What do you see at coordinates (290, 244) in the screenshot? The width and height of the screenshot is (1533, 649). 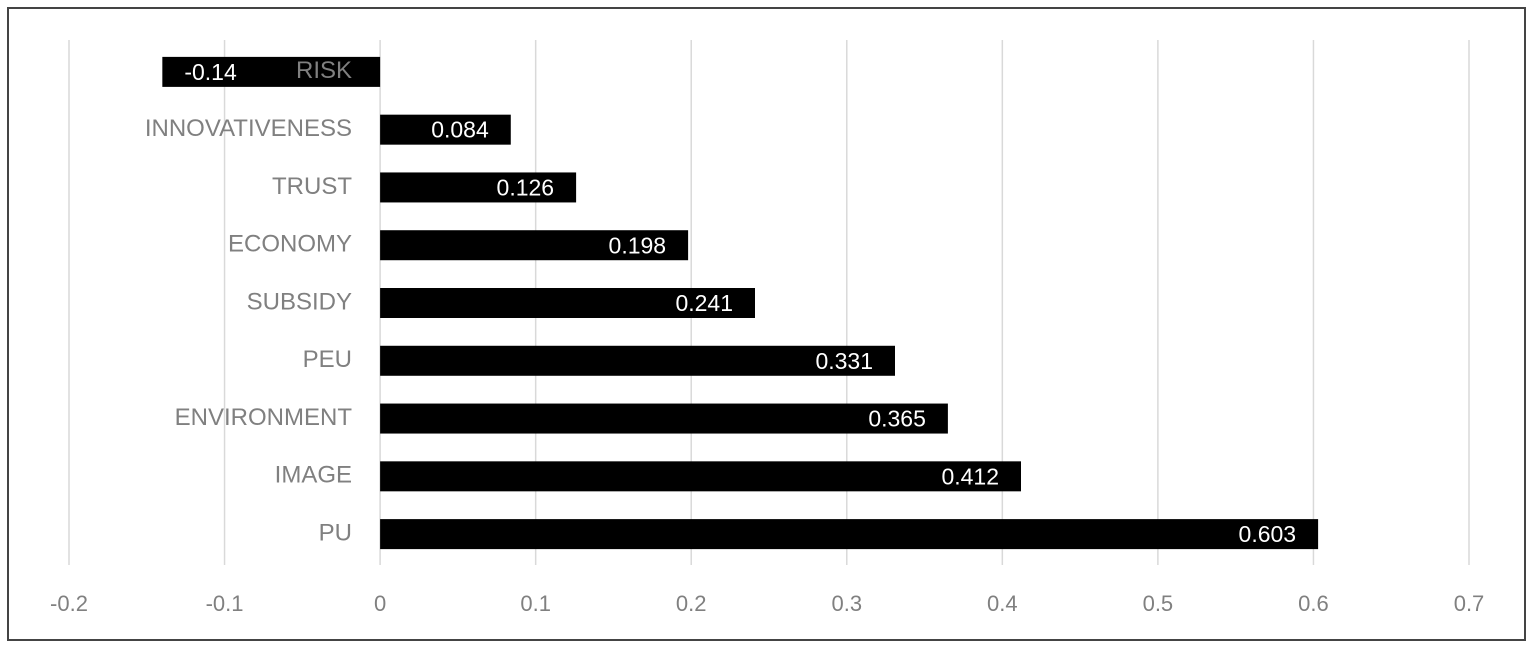 I see `y-tick-label: ECONOMY` at bounding box center [290, 244].